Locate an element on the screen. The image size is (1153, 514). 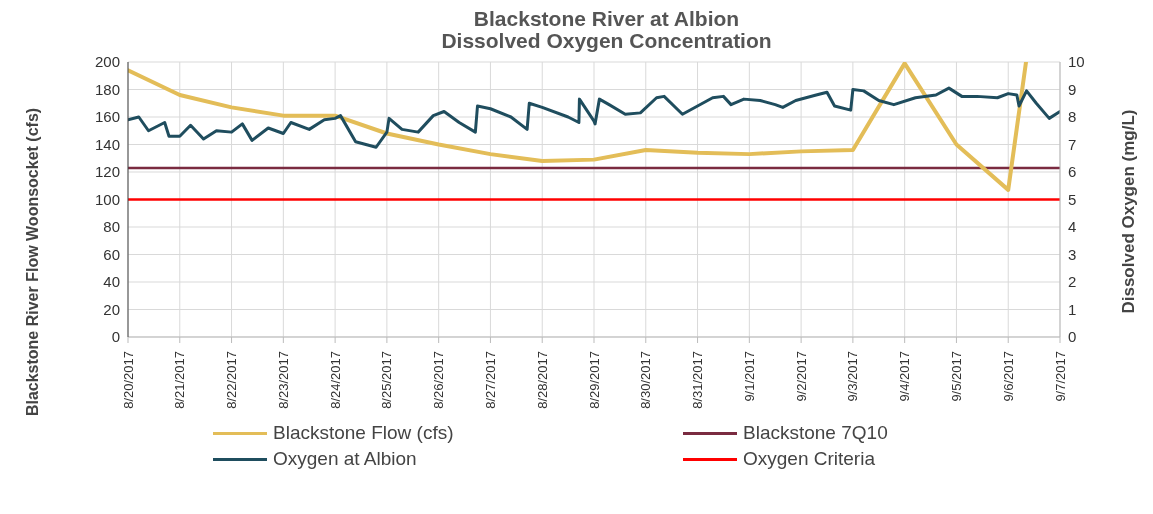
y-tick-label: 60 is located at coordinates (111, 254).